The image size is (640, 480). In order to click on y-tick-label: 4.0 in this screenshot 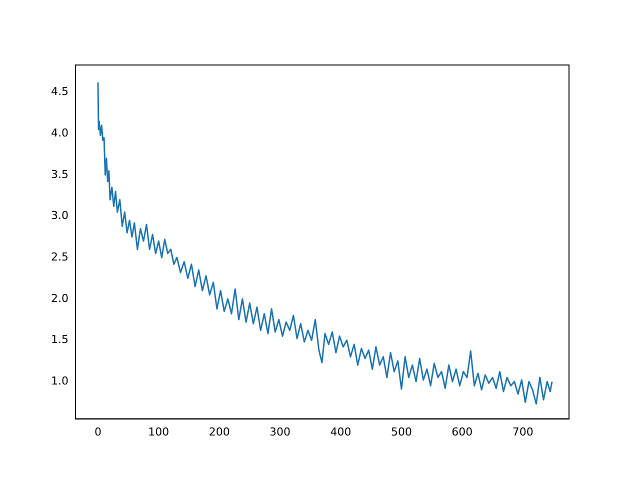, I will do `click(59, 133)`.